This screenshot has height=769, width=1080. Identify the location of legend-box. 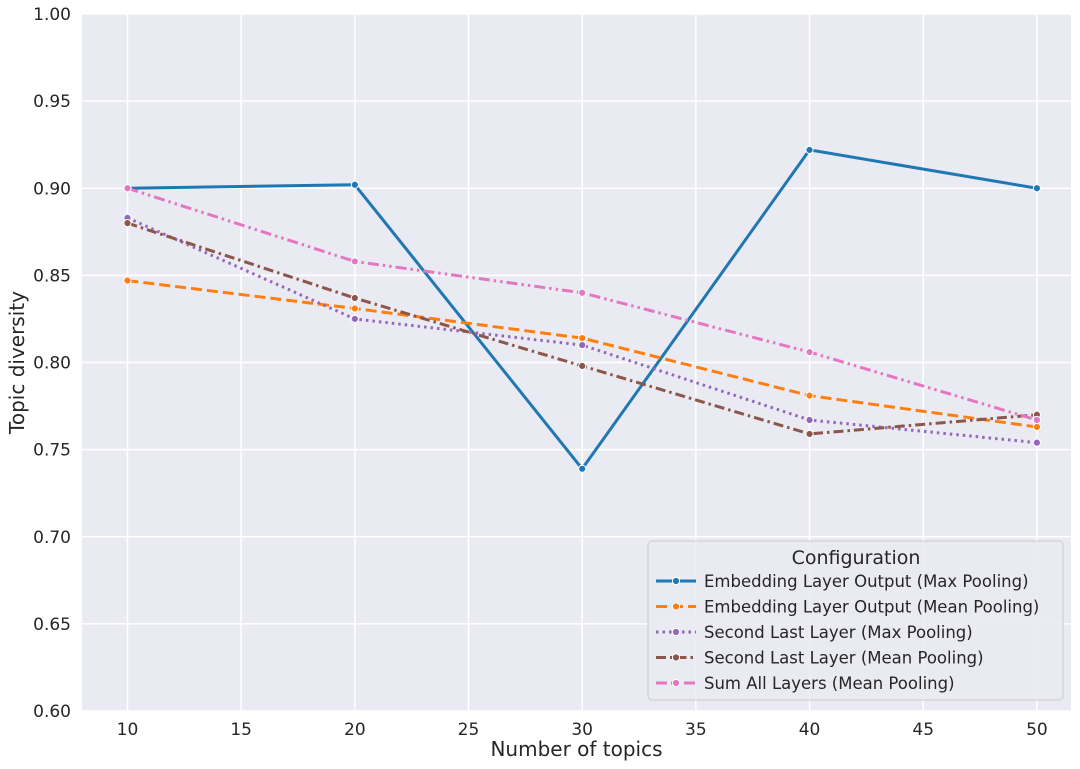
(855, 620).